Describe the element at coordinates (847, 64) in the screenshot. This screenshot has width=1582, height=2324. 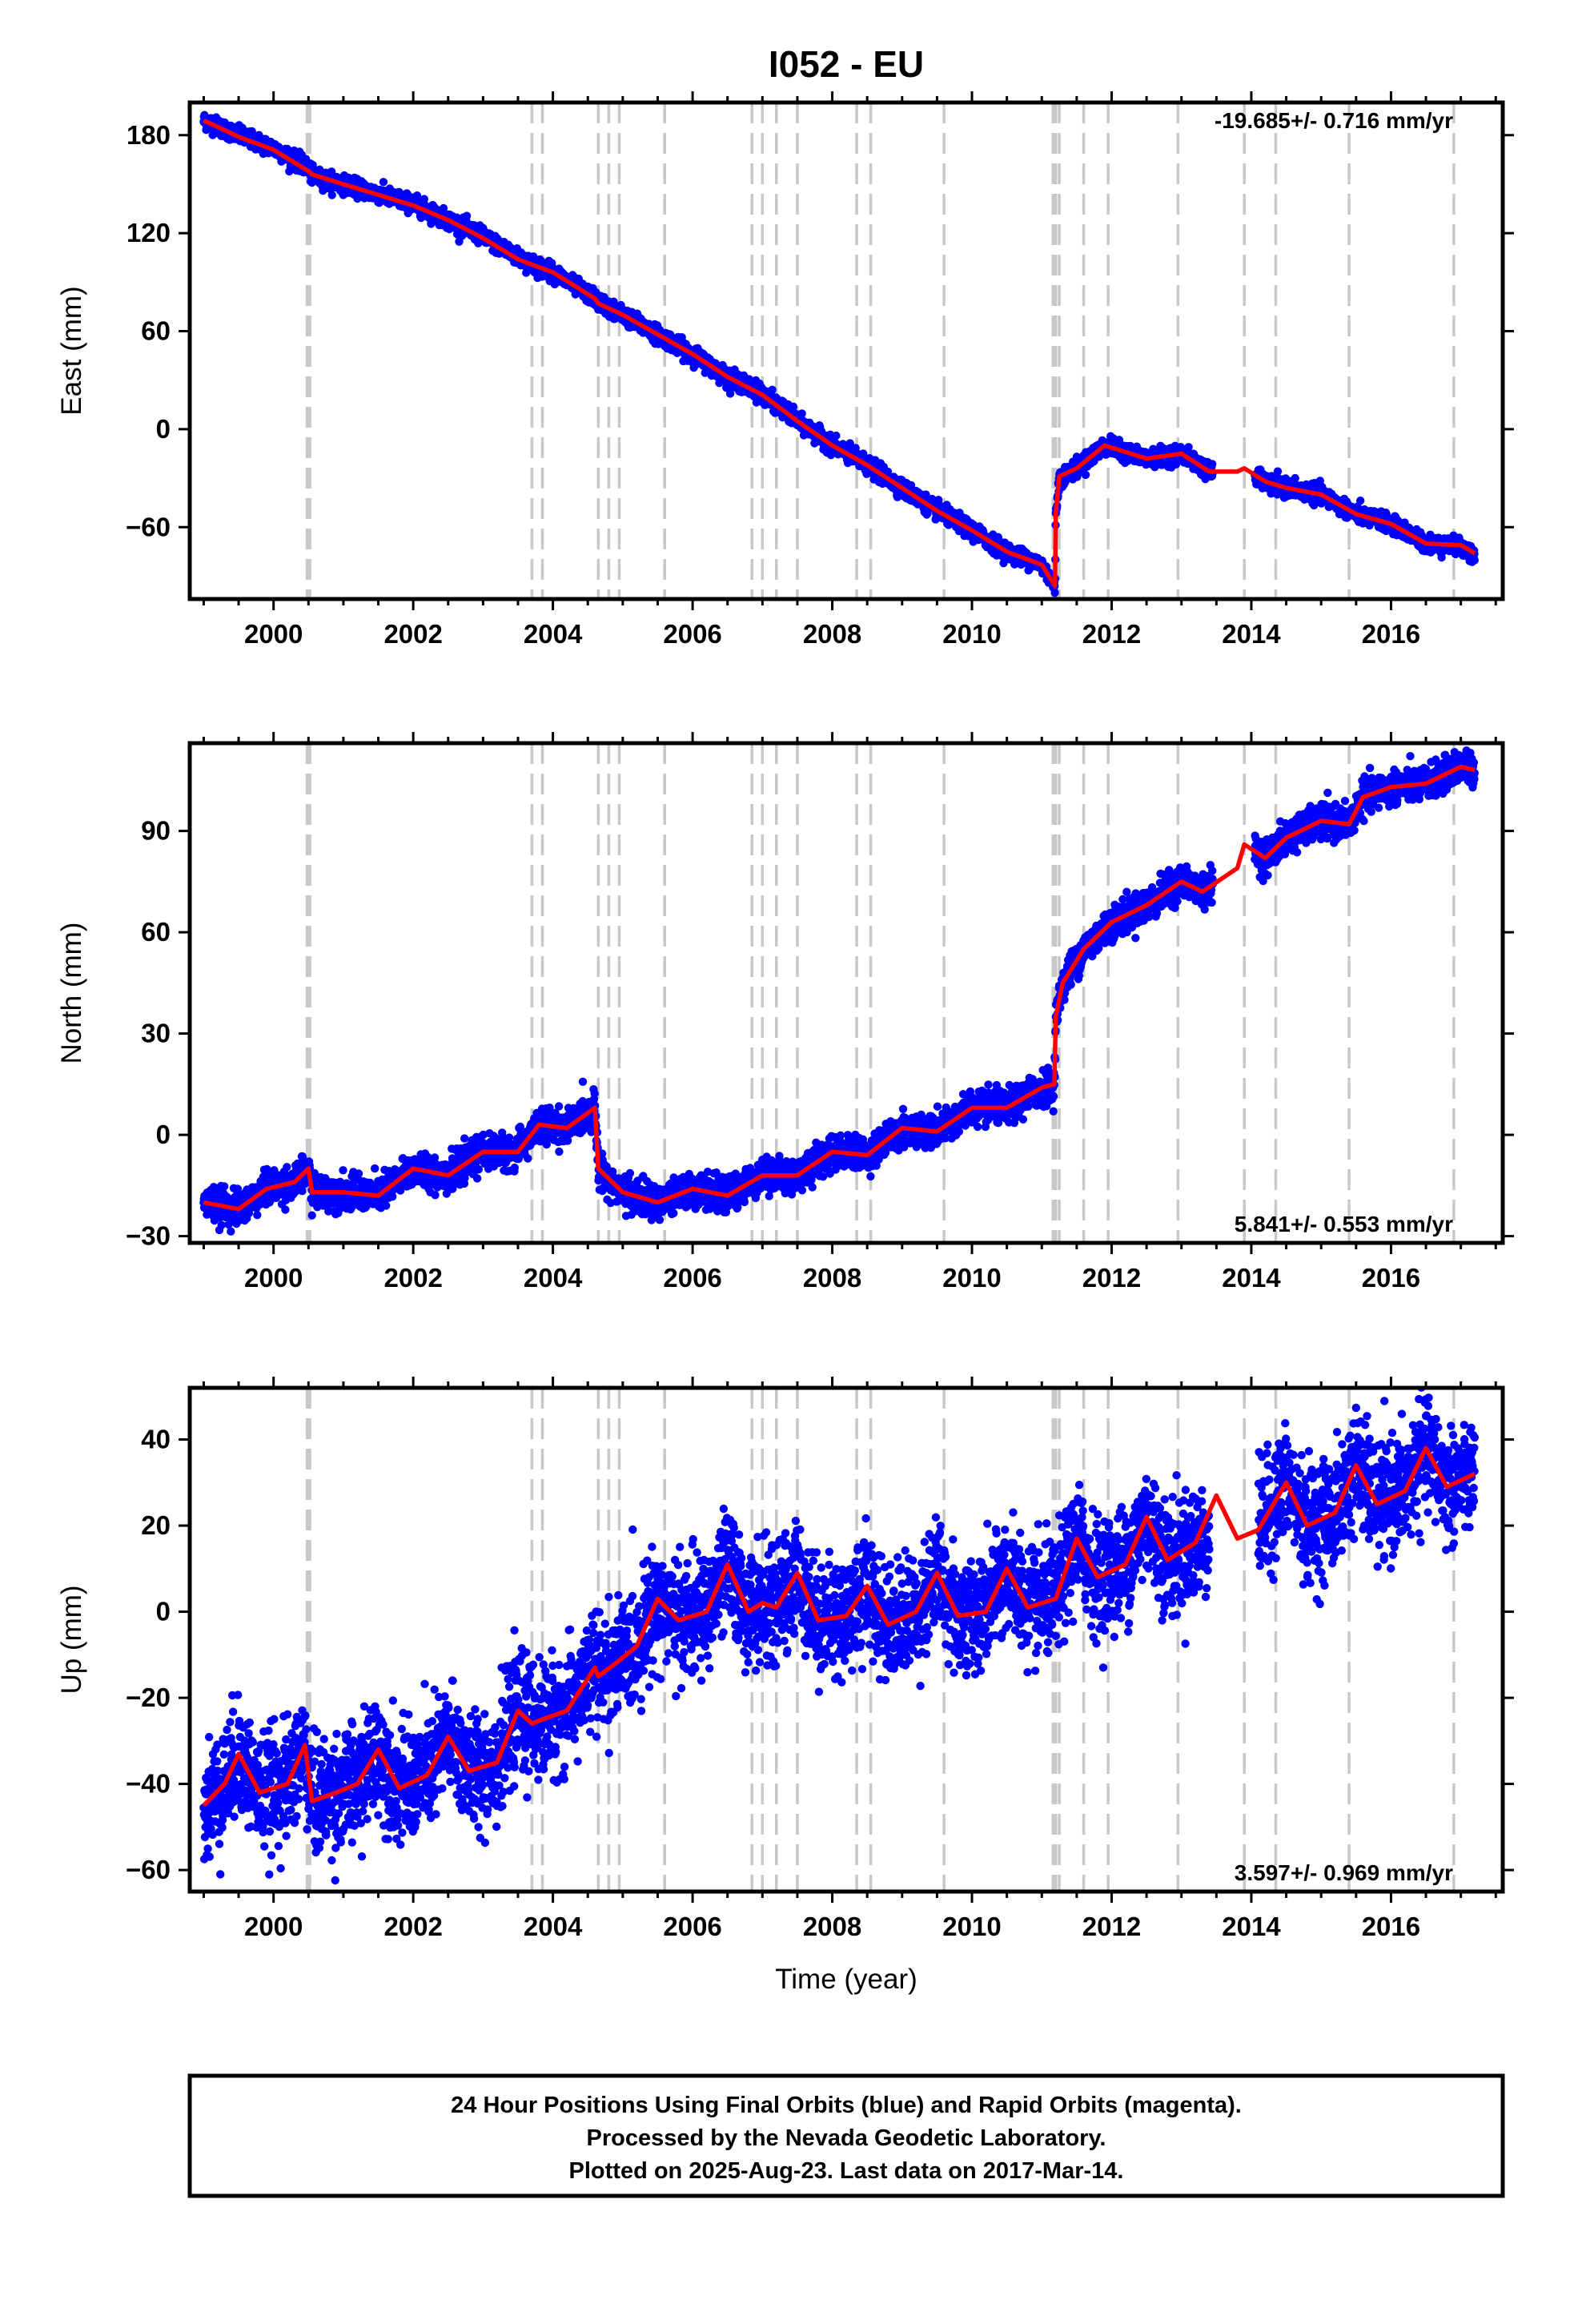
I see `chart-title: I052 - EU` at that location.